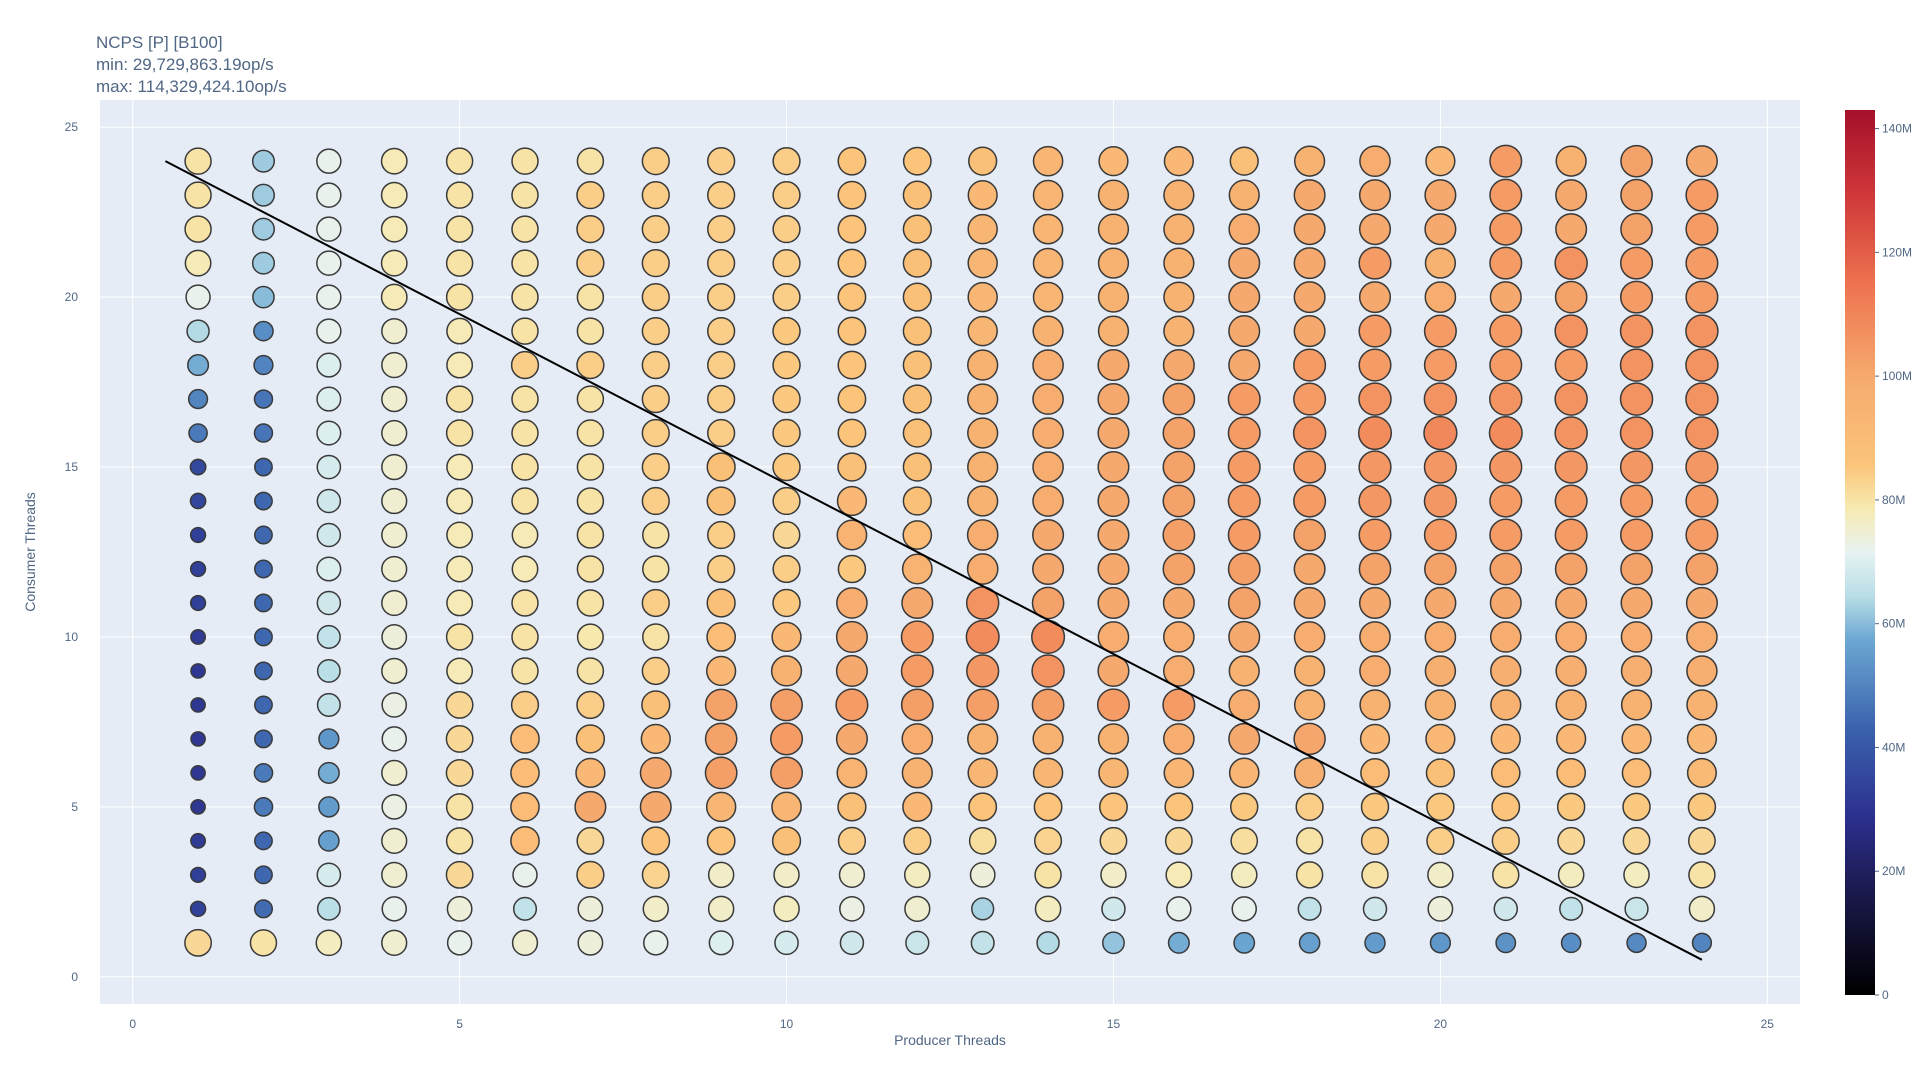 The height and width of the screenshot is (1080, 1920). I want to click on x-tick-label: 10, so click(787, 1024).